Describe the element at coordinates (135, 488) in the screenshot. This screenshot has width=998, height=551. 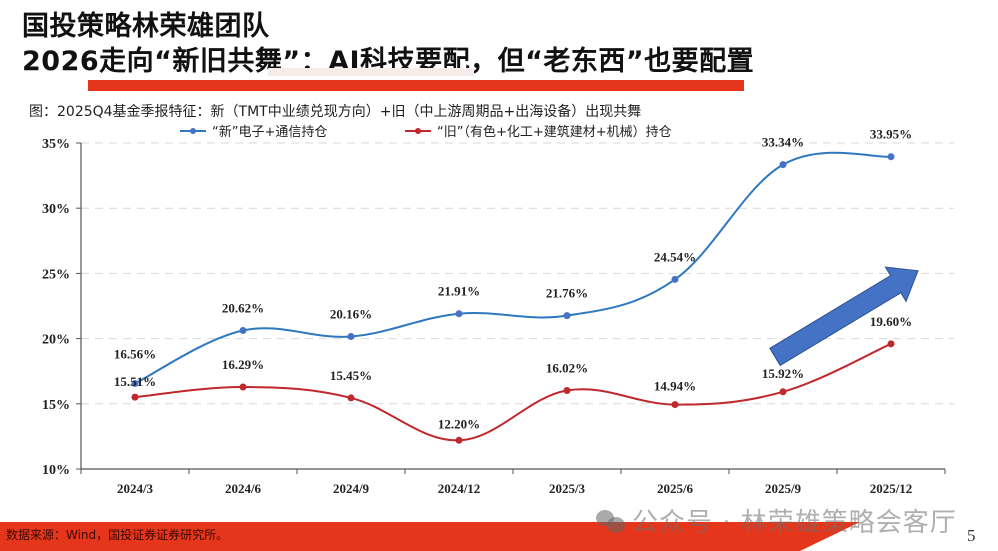
I see `x-tick-label: 2024/3` at that location.